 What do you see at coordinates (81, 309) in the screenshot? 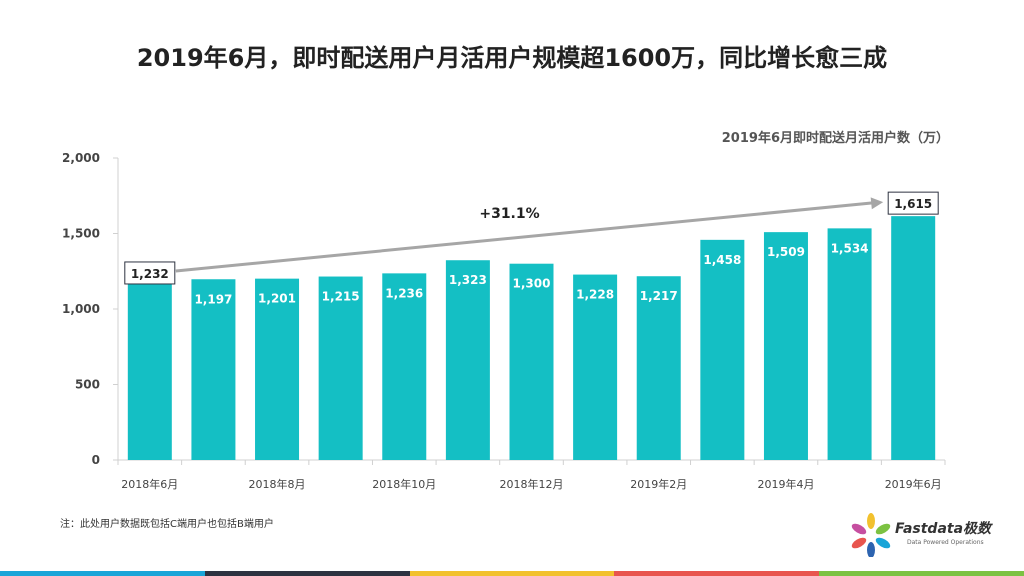
I see `y-tick-label: 1,000` at bounding box center [81, 309].